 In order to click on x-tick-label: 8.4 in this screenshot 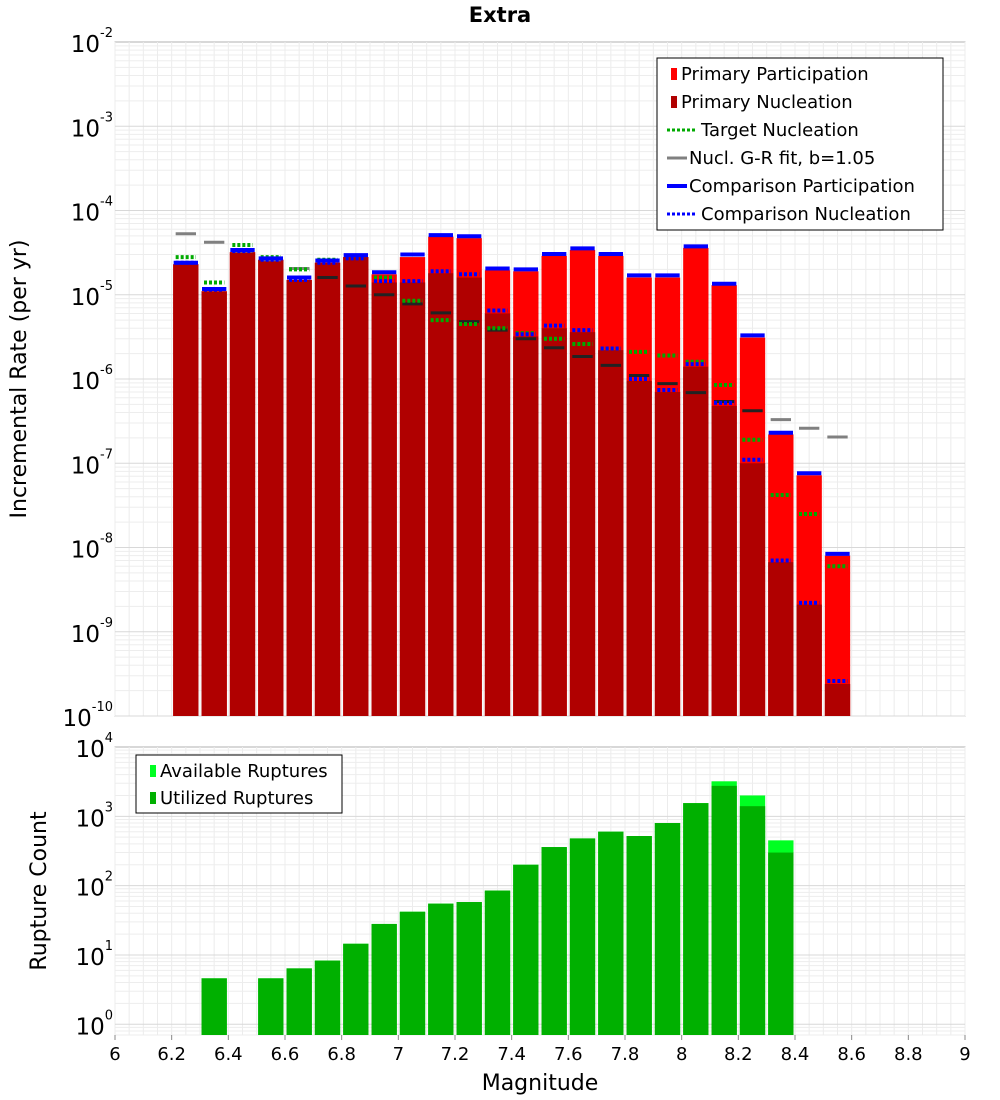, I will do `click(795, 1054)`.